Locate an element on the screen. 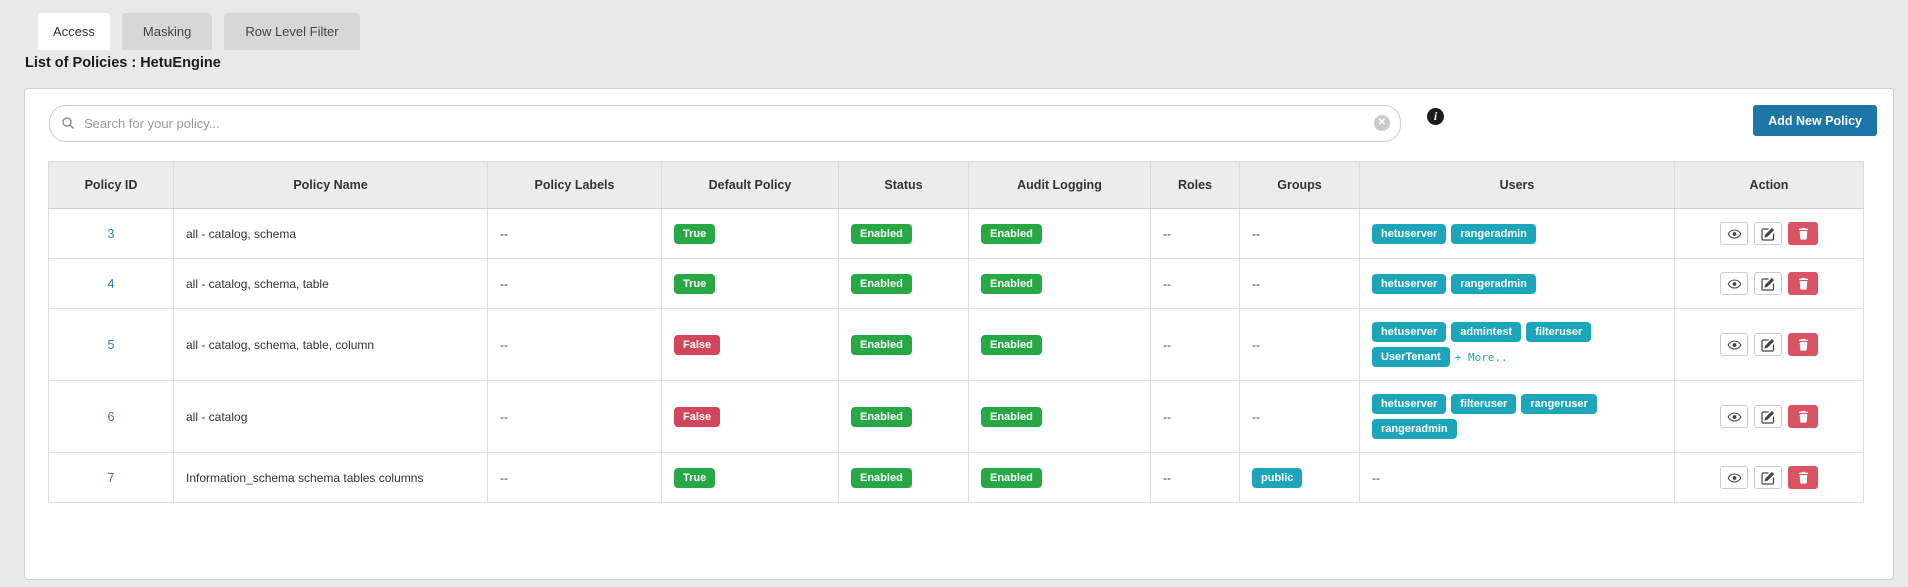 This screenshot has height=587, width=1908. column-header-policy-name: Policy Name is located at coordinates (330, 185).